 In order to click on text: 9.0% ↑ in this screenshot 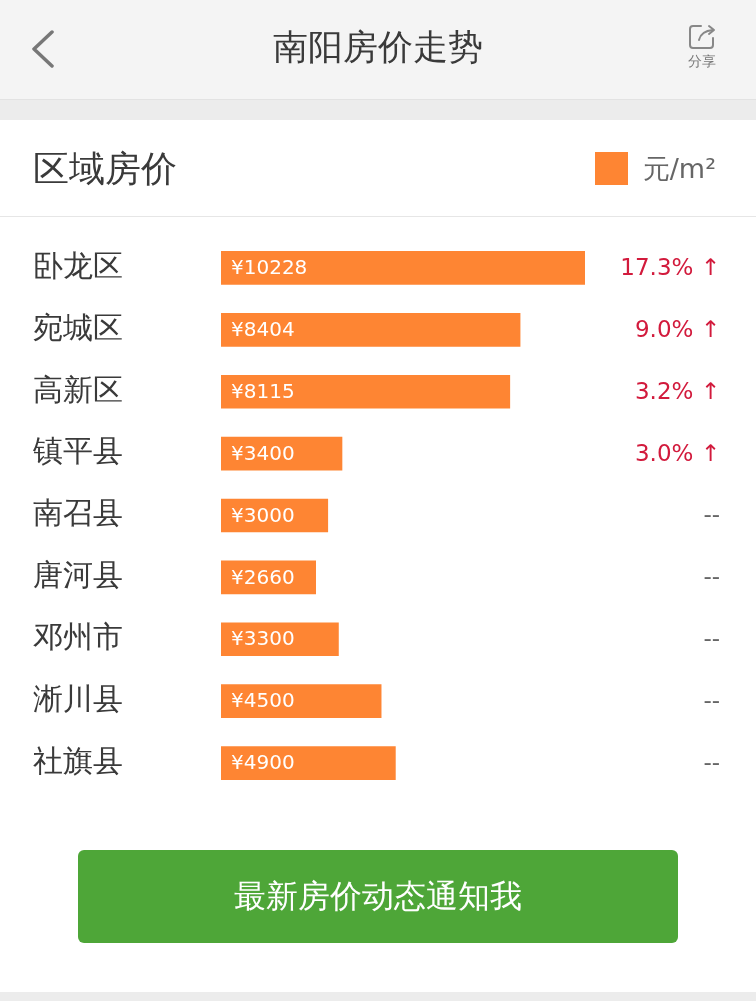, I will do `click(677, 328)`.